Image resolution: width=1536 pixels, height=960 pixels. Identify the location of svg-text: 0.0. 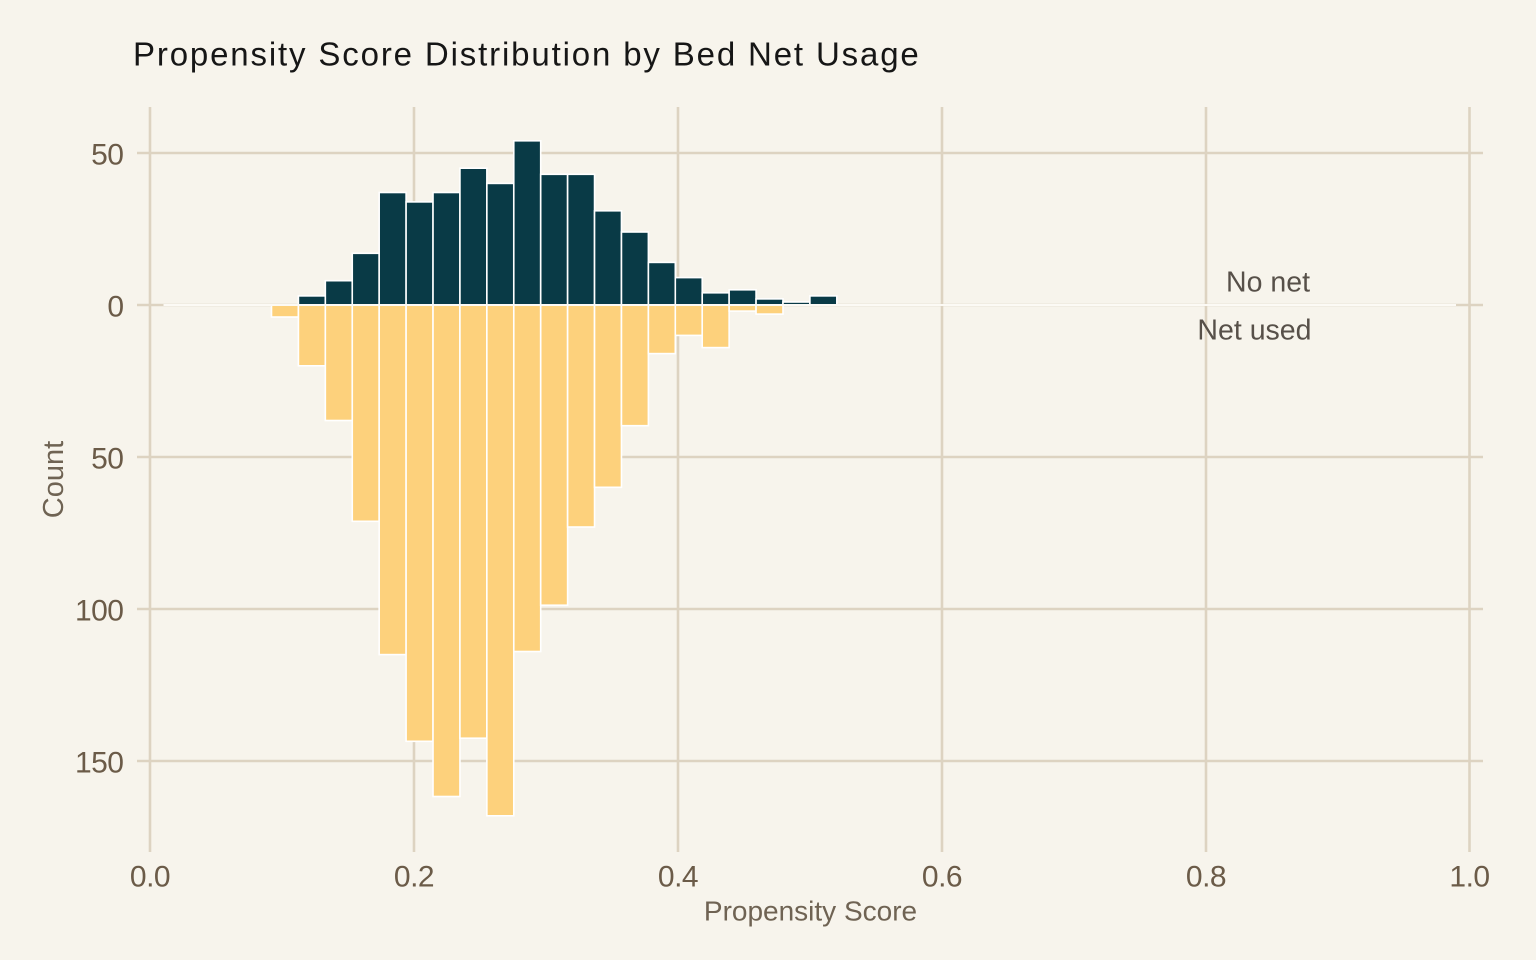
(150, 877).